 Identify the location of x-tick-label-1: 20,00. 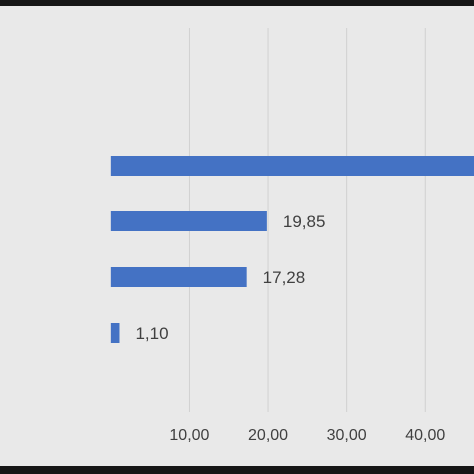
(268, 435).